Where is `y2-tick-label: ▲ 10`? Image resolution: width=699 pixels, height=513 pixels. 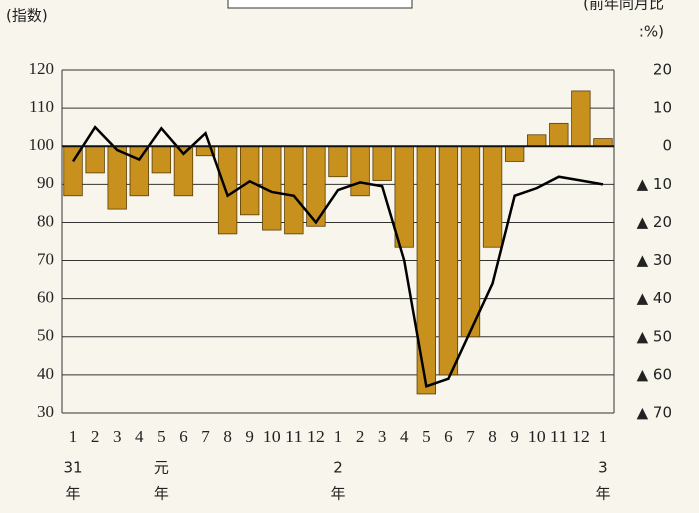 y2-tick-label: ▲ 10 is located at coordinates (654, 184).